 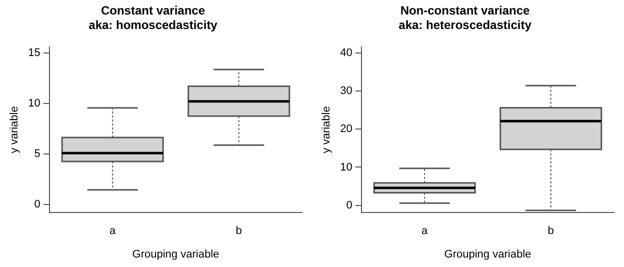 I want to click on chart-subtitle: aka: heteroscedasticity, so click(x=465, y=25).